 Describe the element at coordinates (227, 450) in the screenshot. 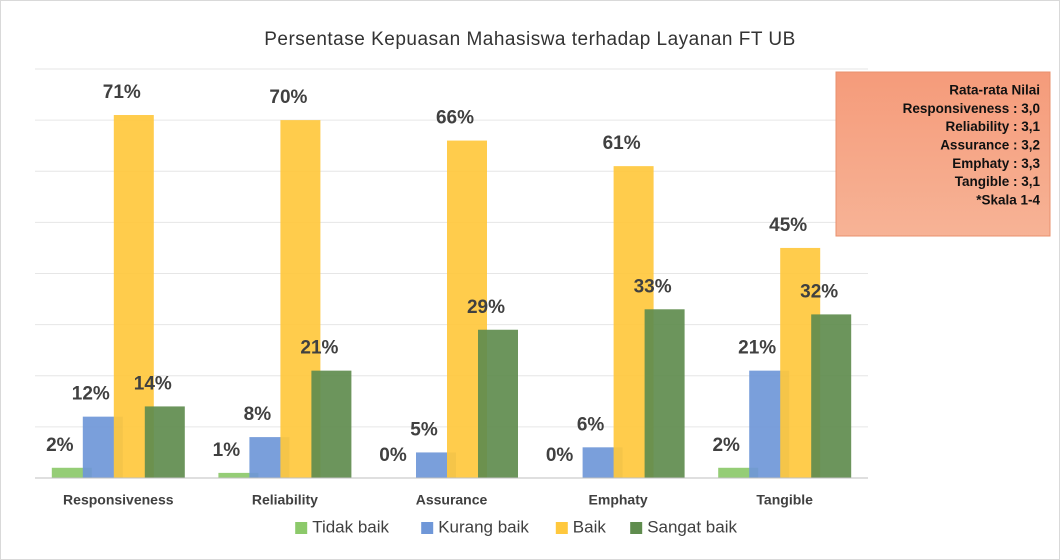

I see `value-label: 1%` at that location.